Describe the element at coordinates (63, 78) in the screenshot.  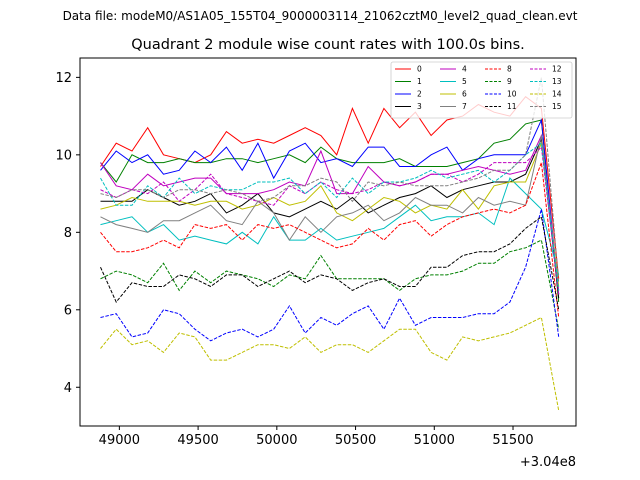
I see `y-tick-label: 12` at that location.